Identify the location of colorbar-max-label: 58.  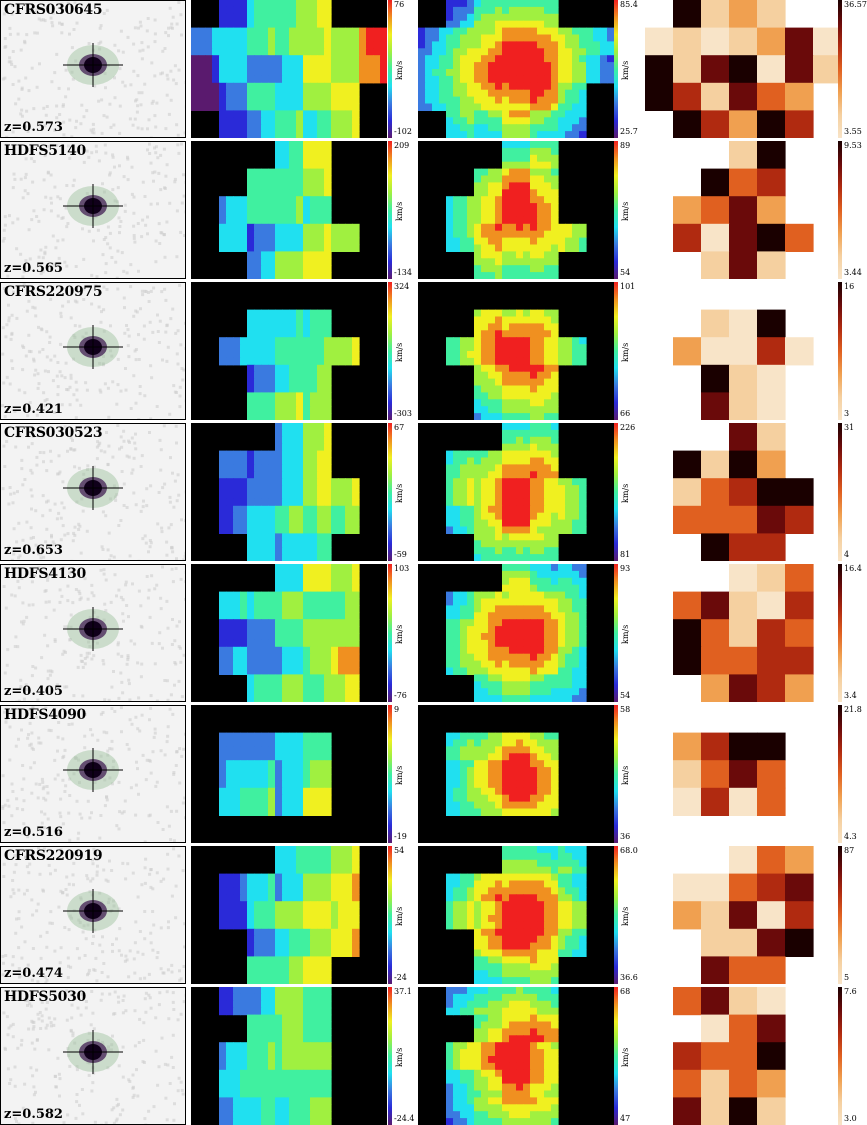
(625, 709).